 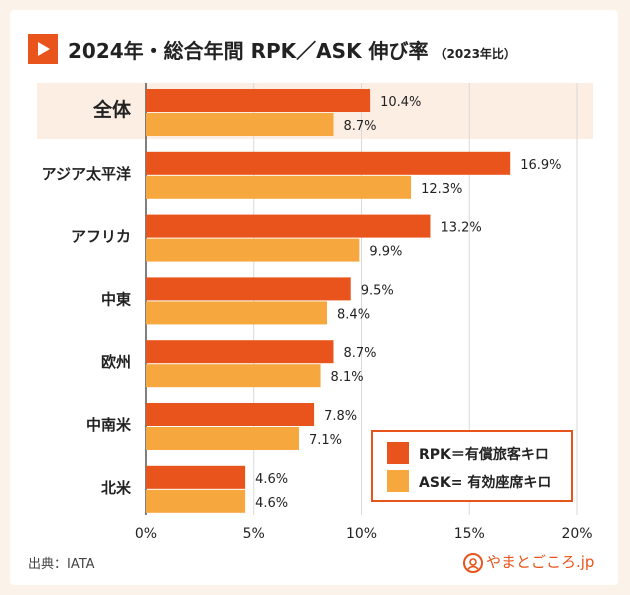 I want to click on chart-title: 2024年・総合年間 RPK／ASK 伸び率 （2023年比）, so click(x=292, y=49).